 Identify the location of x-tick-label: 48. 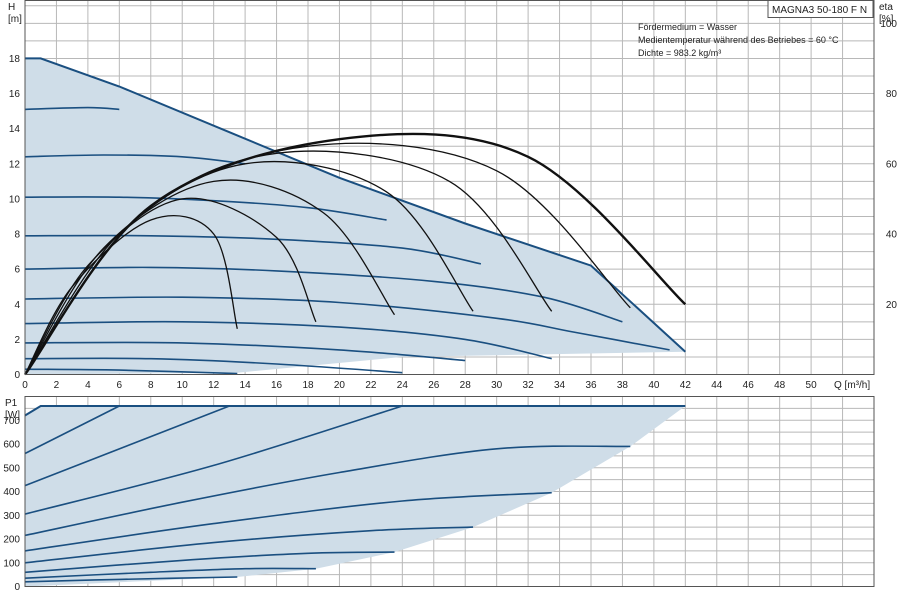
(780, 385).